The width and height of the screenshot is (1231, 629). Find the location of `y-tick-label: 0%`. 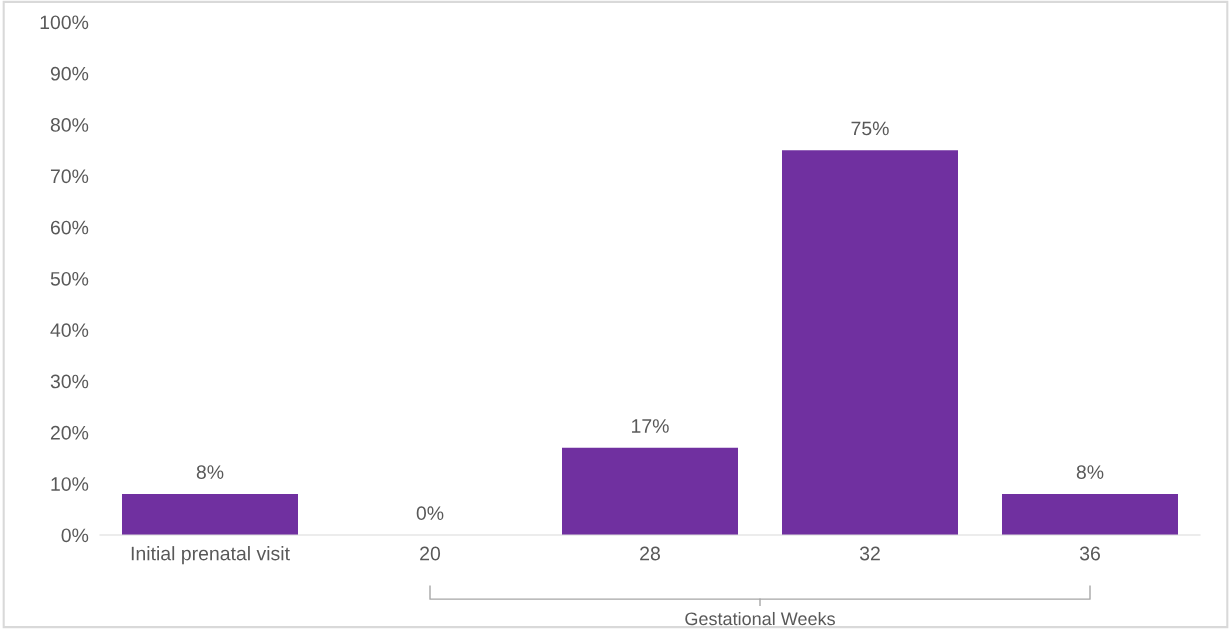

y-tick-label: 0% is located at coordinates (75, 535).